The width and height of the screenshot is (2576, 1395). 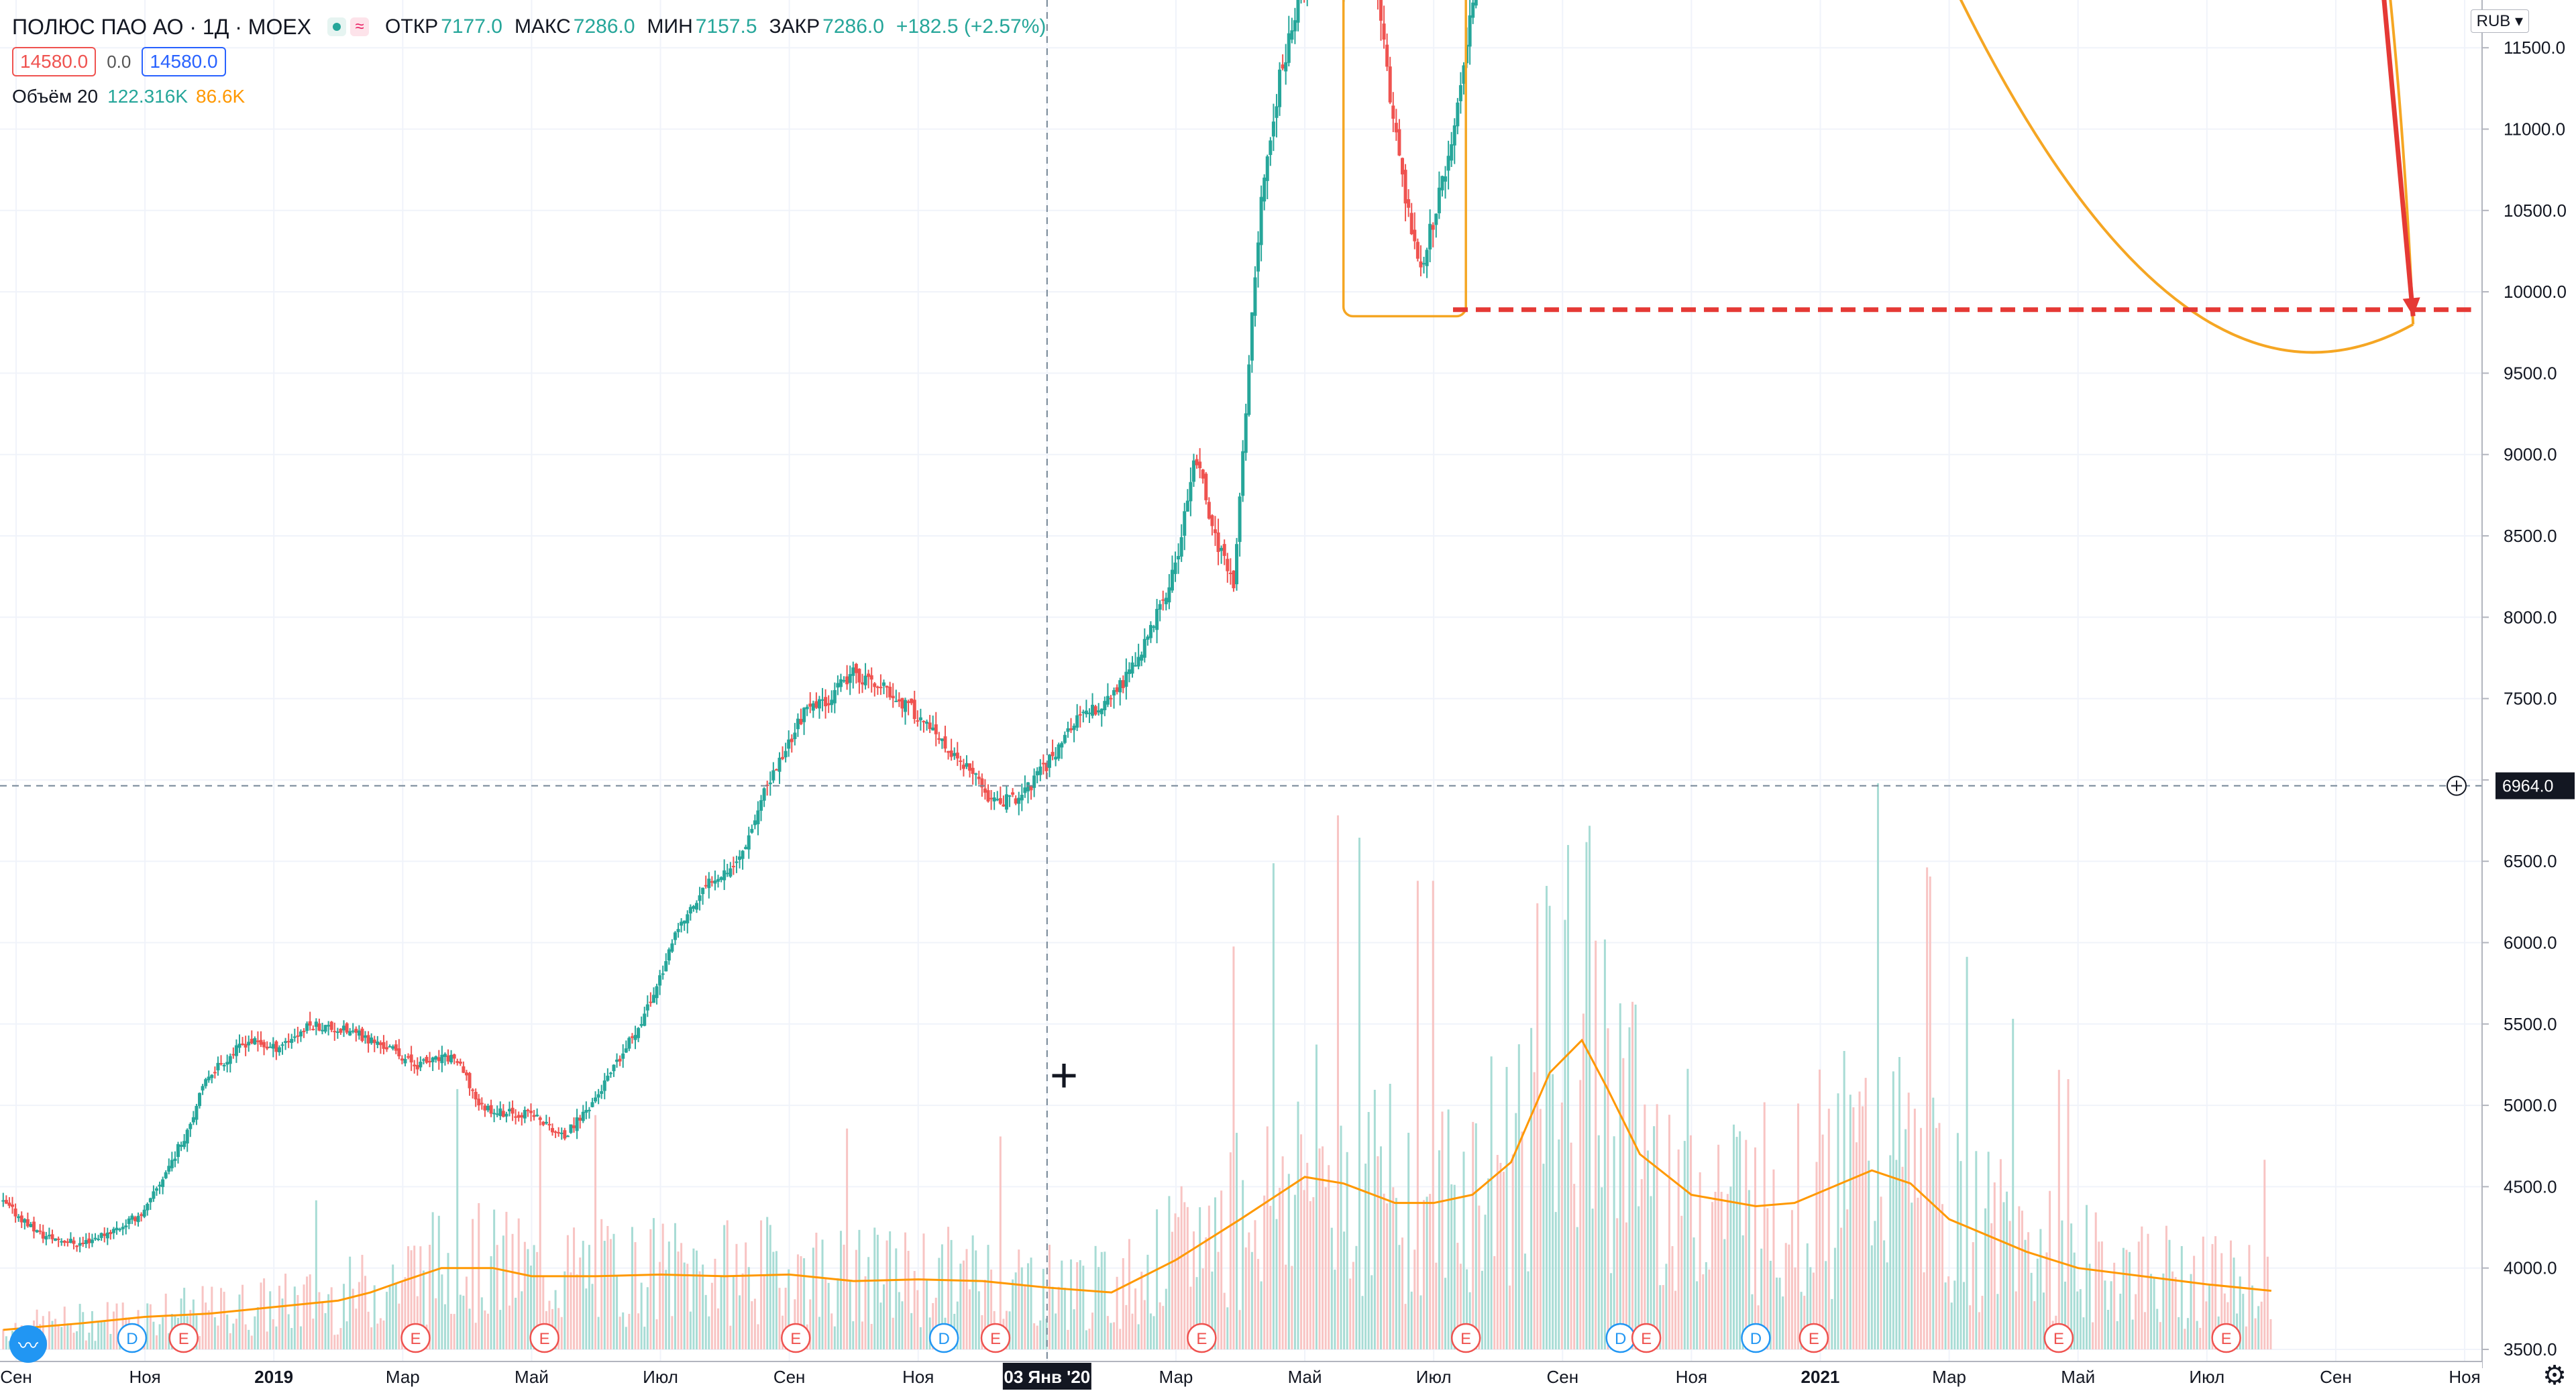 I want to click on price-tick-label: 11000.0, so click(x=2534, y=129).